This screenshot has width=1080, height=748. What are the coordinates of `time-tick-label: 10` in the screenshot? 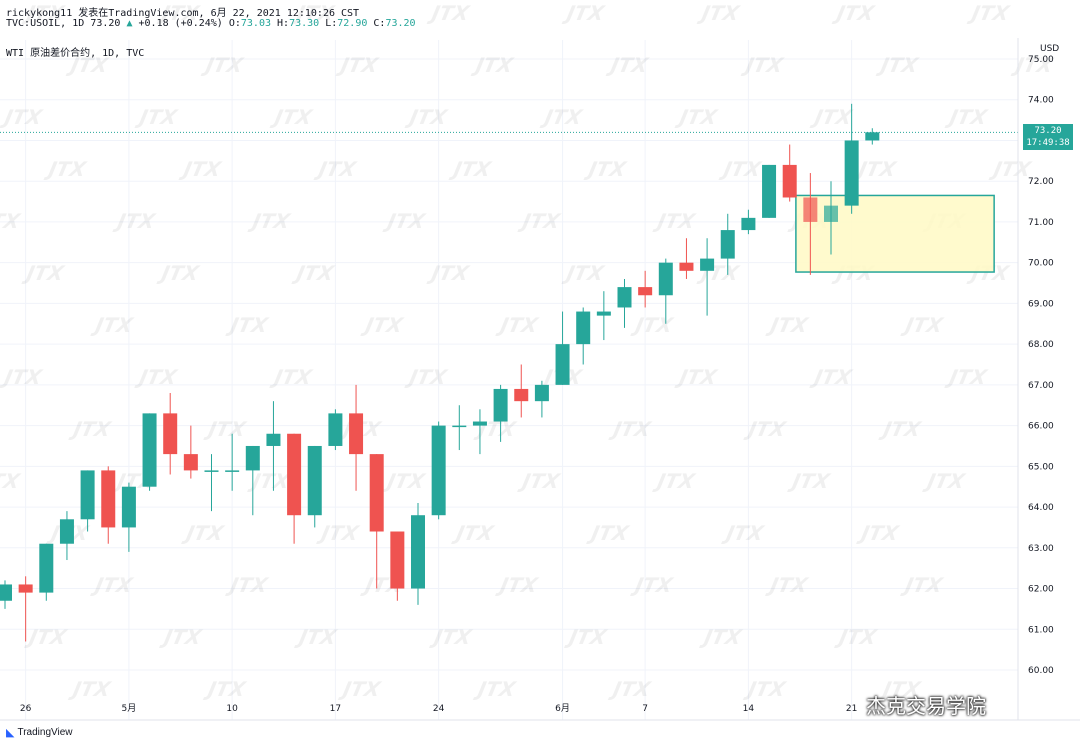 It's located at (232, 709).